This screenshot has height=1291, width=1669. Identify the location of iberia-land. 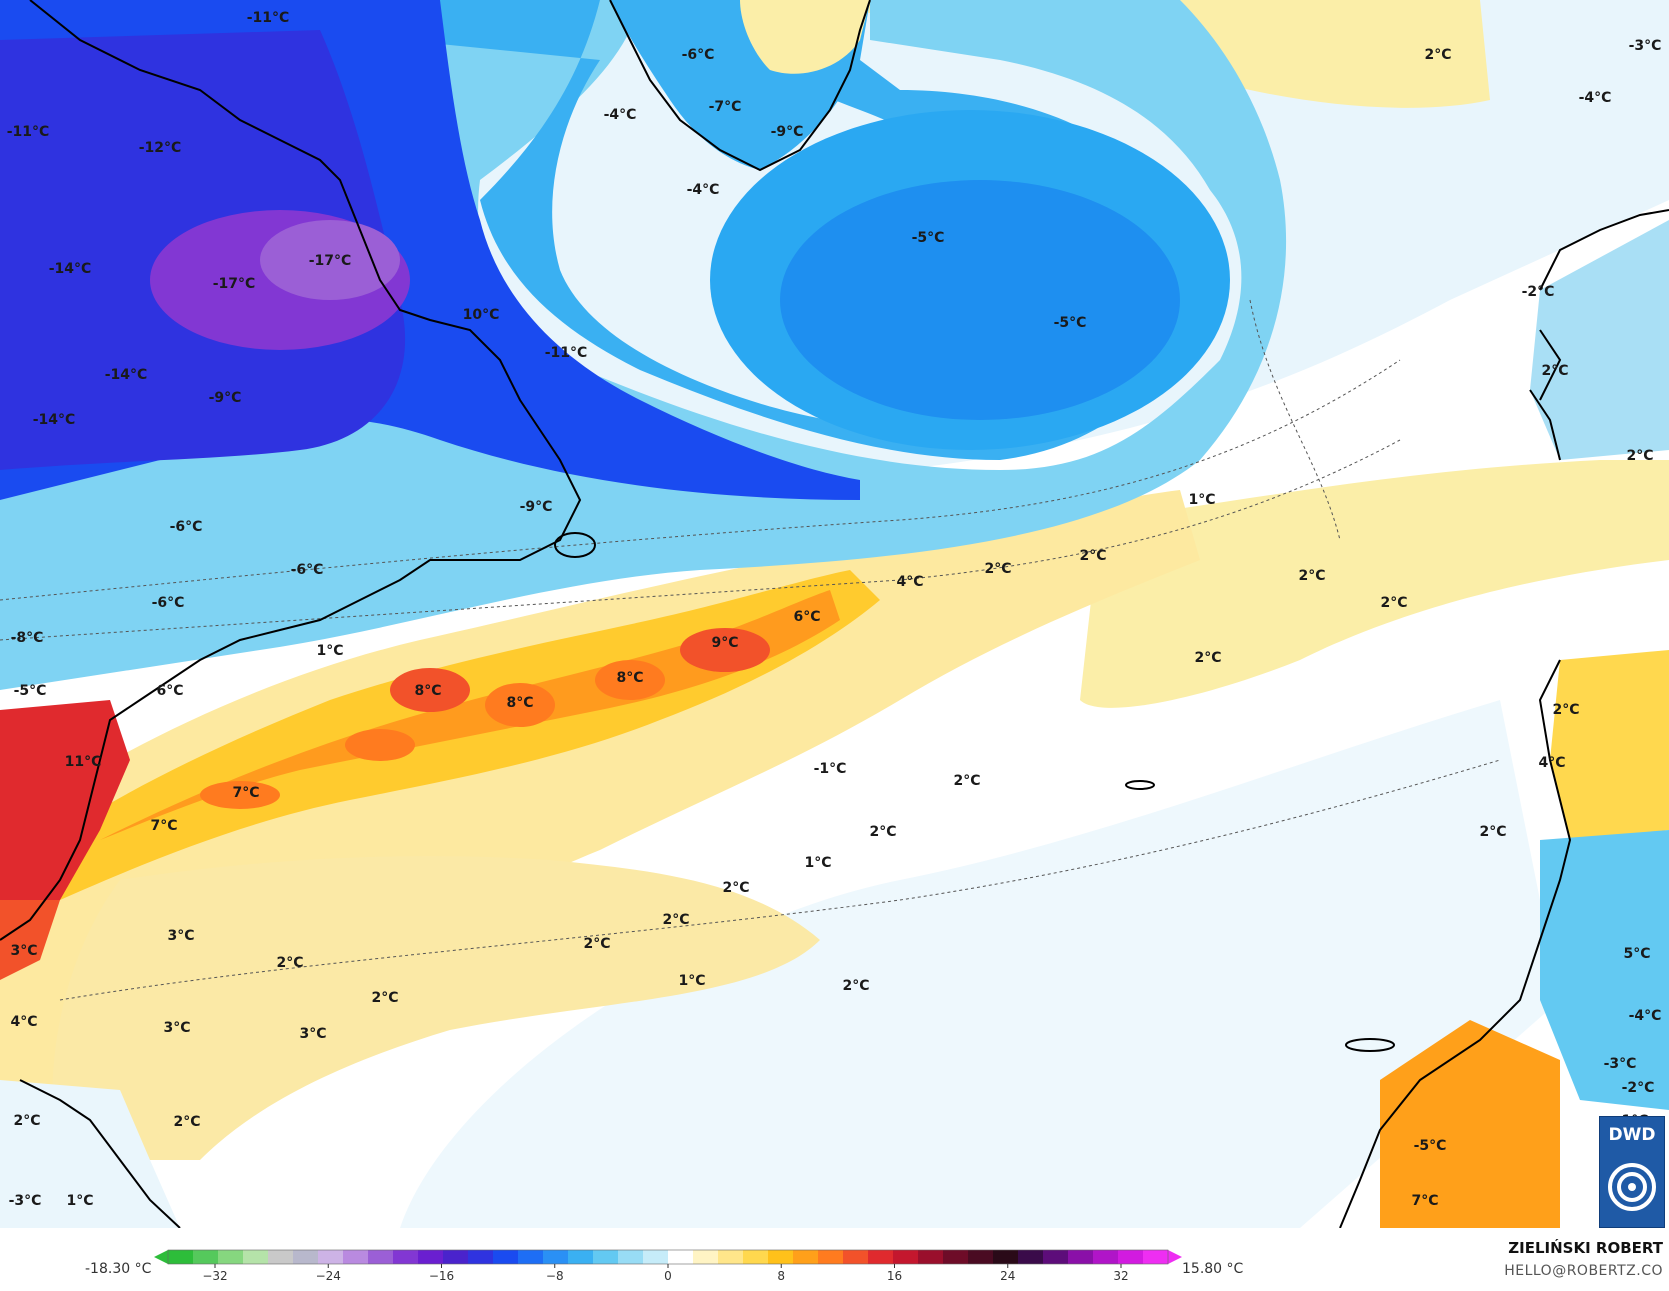
(1609, 745).